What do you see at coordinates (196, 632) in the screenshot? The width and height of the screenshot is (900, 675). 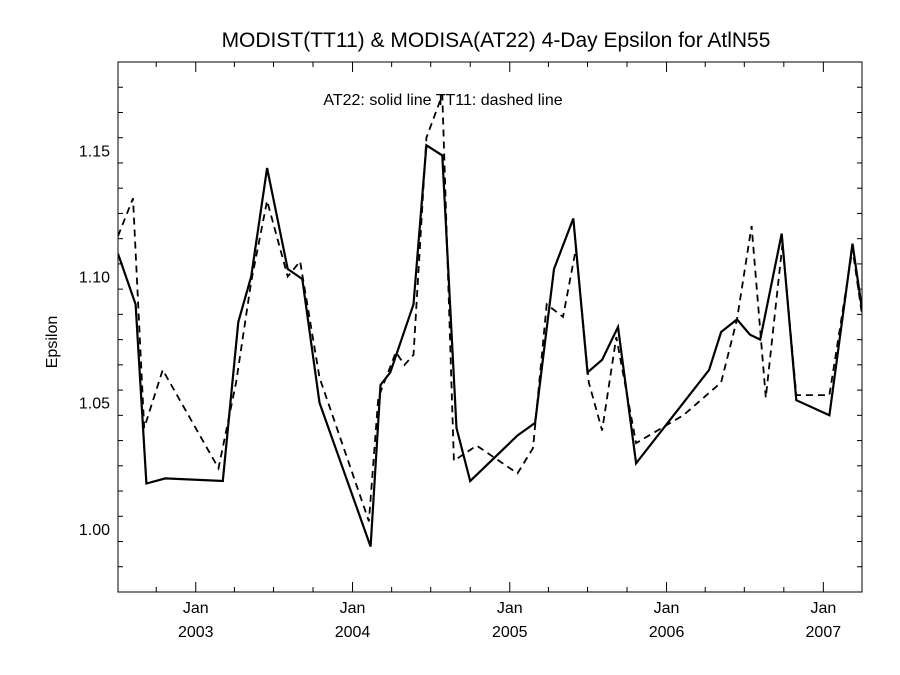 I see `x-tick-year-label: 2003` at bounding box center [196, 632].